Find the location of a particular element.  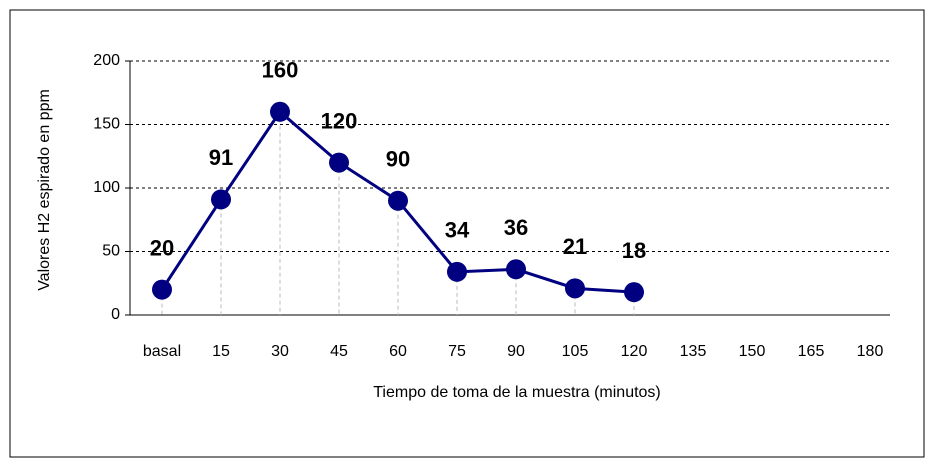

x-tick-label: 180 is located at coordinates (870, 351).